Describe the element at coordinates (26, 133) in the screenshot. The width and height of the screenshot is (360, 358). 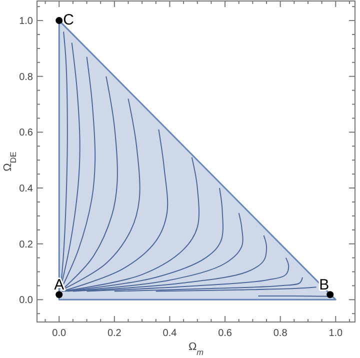
I see `y-tick-label: 0.6` at that location.